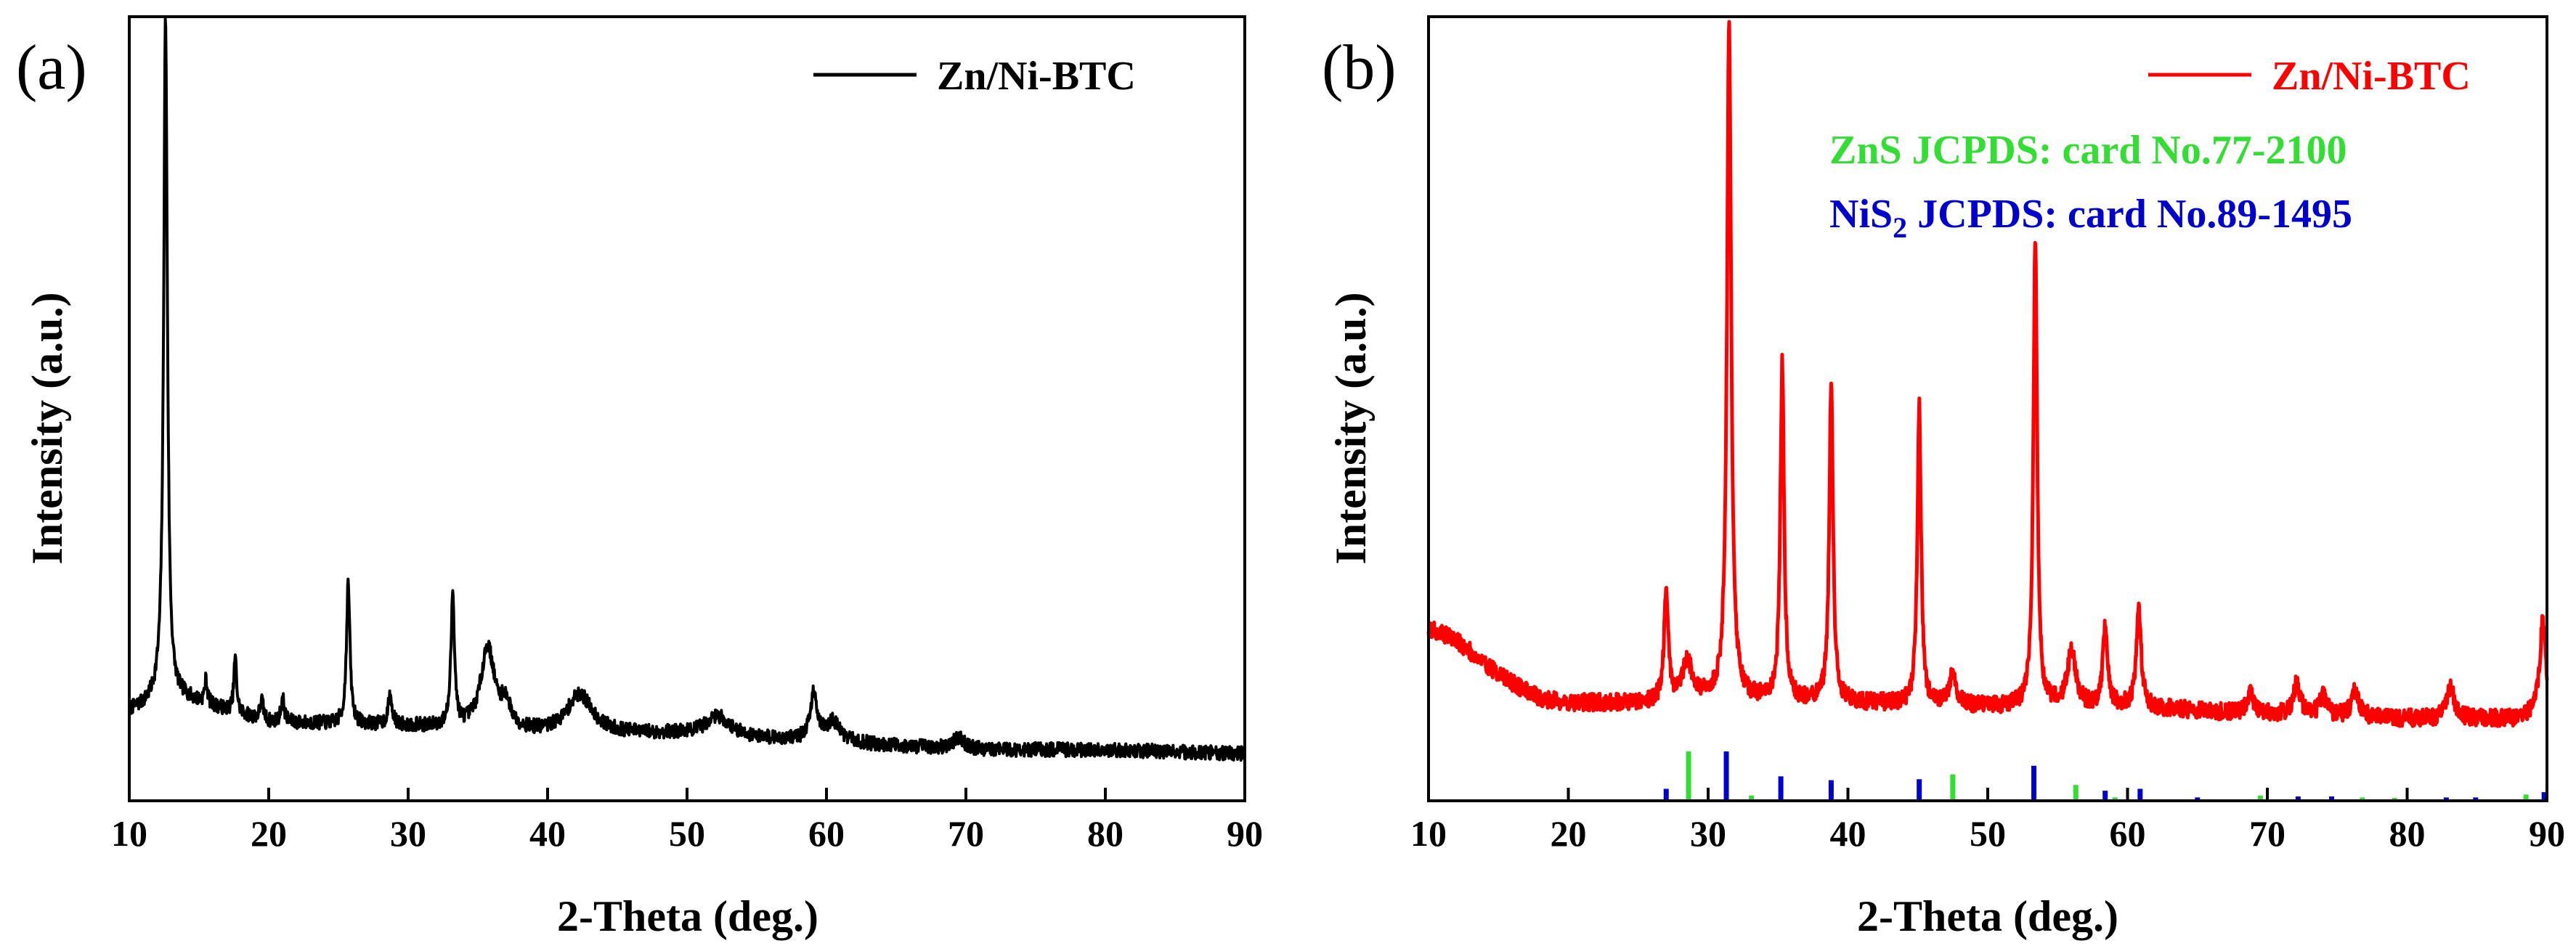 This screenshot has height=946, width=2576. Describe the element at coordinates (2105, 775) in the screenshot. I see `reference-sticks-b` at that location.